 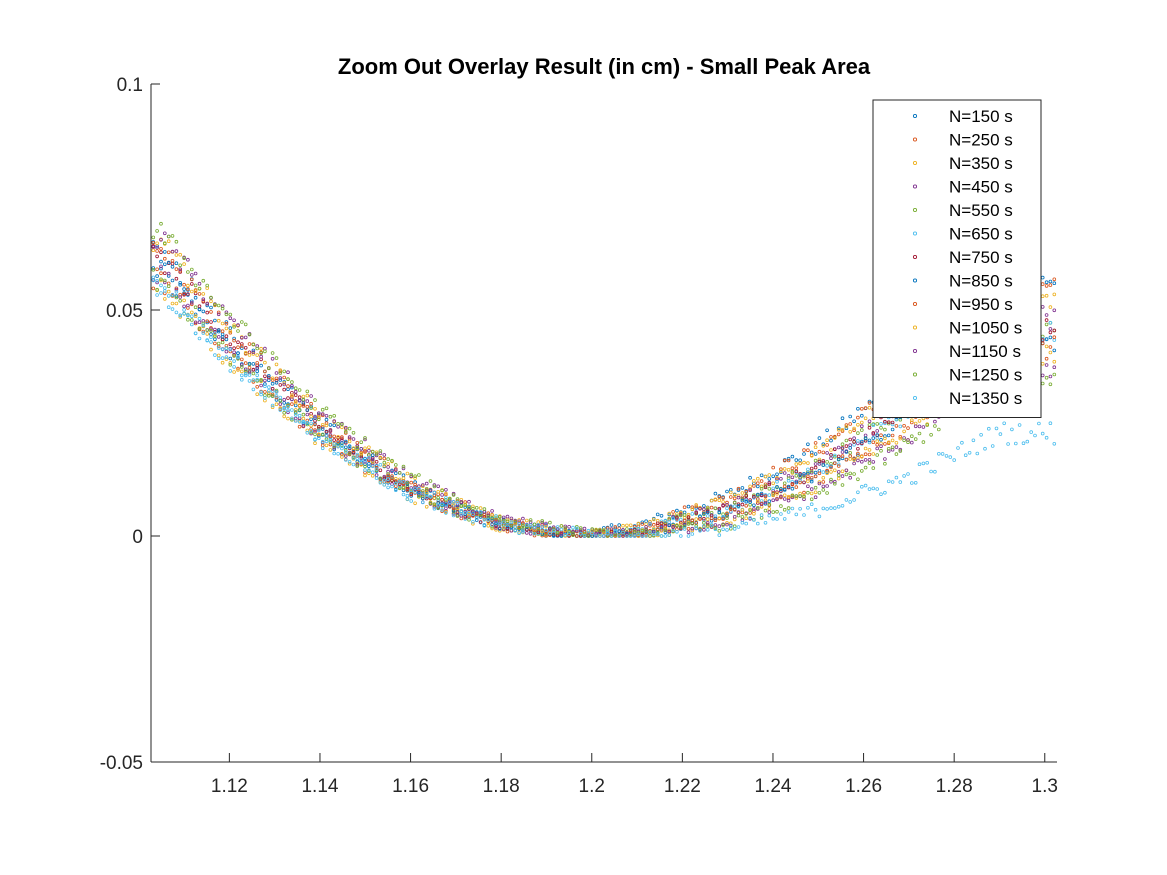 I want to click on y-tick-label: 0, so click(x=137, y=537).